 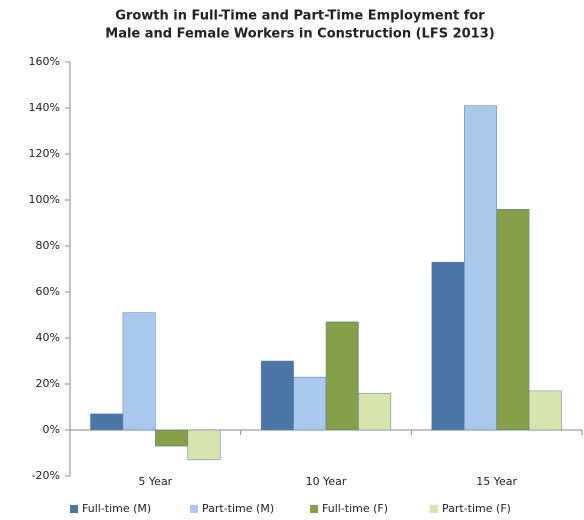 I want to click on y-tick-label: 120%, so click(x=44, y=153).